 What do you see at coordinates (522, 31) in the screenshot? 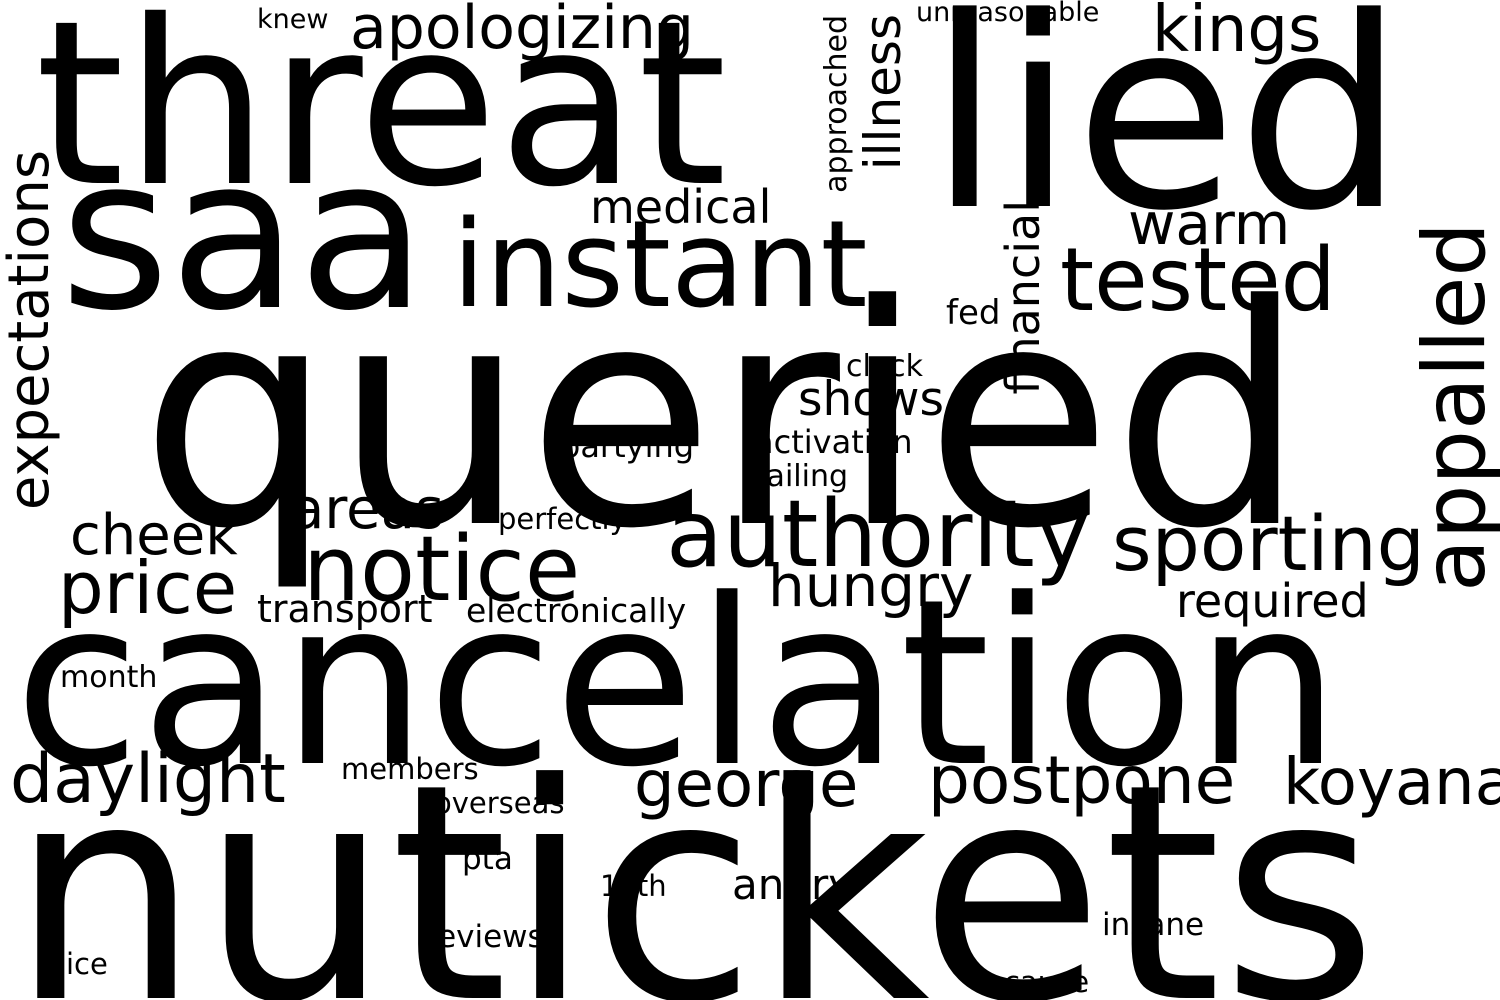
I see `word-apologizing: apologizing` at bounding box center [522, 31].